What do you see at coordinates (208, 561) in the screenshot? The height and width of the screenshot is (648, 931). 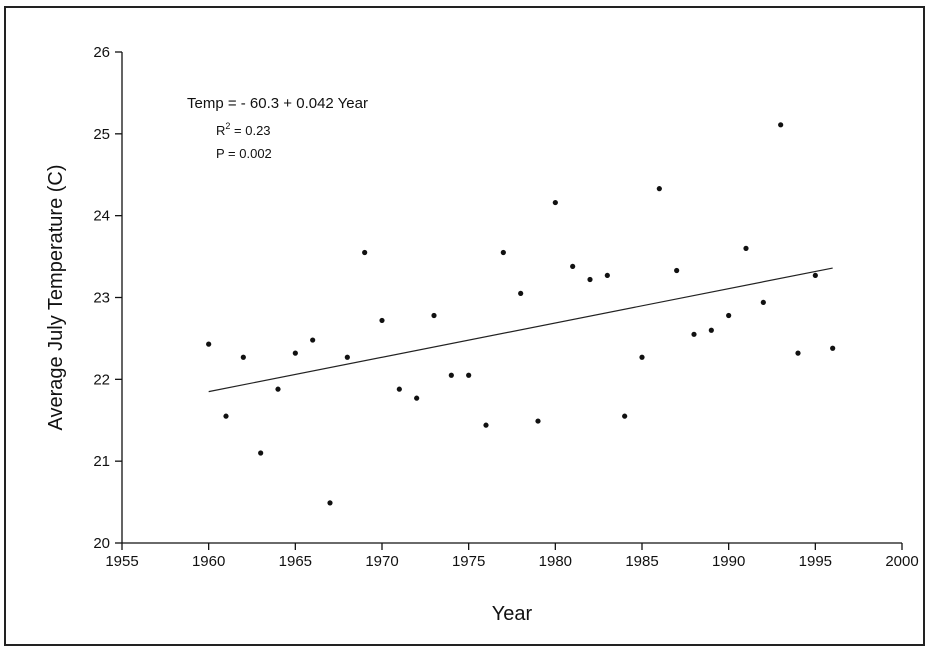 I see `x-tick-label: 1960` at bounding box center [208, 561].